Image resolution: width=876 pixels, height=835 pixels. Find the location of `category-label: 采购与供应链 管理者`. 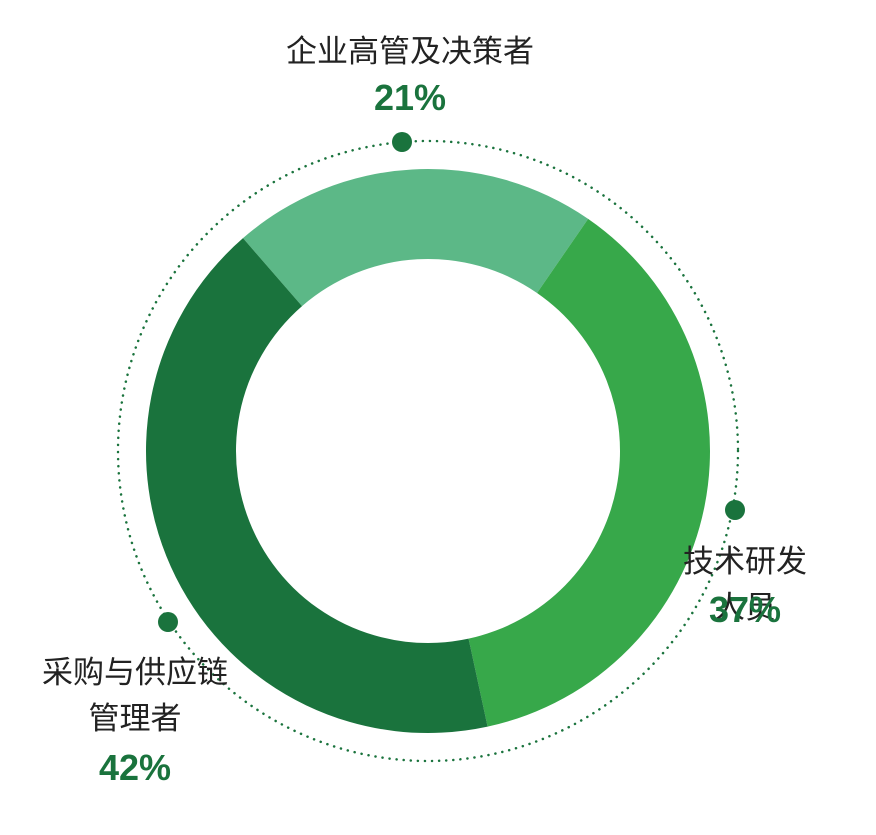

category-label: 采购与供应链 管理者 is located at coordinates (135, 696).